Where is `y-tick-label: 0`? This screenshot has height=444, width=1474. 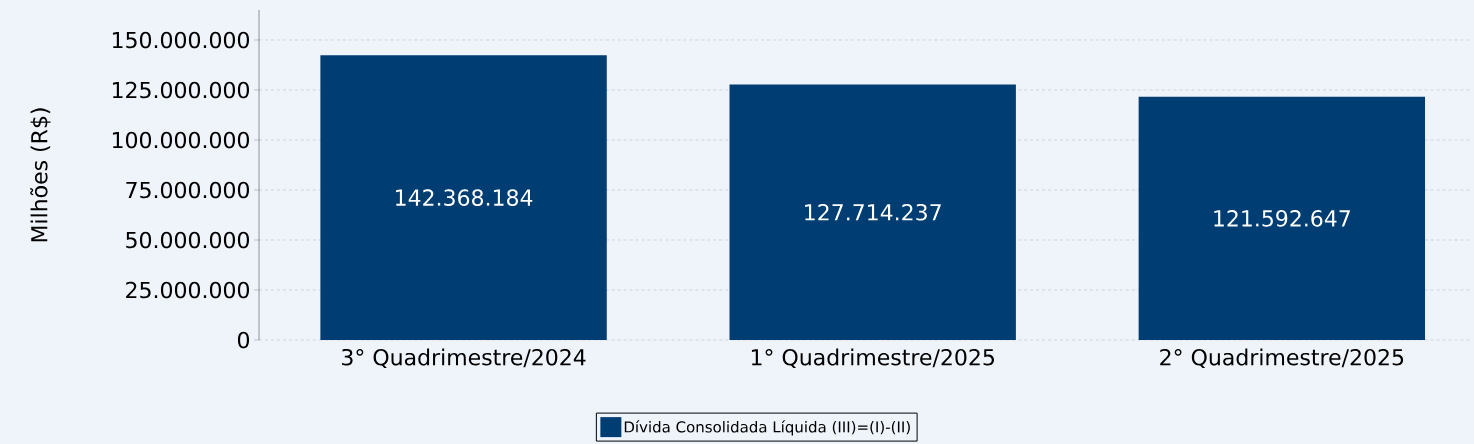
y-tick-label: 0 is located at coordinates (243, 340).